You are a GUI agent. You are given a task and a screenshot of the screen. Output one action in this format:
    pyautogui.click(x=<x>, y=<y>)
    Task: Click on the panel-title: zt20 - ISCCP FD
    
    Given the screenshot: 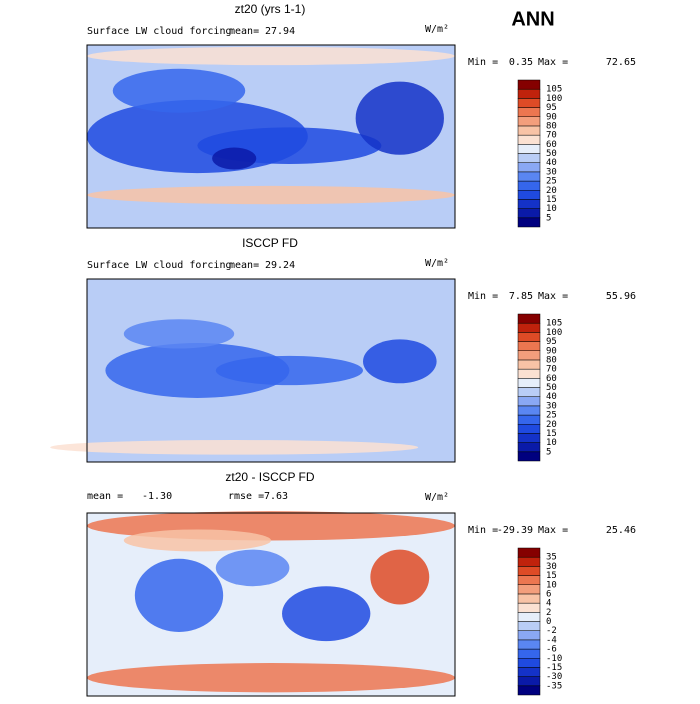 What is the action you would take?
    pyautogui.click(x=269, y=477)
    